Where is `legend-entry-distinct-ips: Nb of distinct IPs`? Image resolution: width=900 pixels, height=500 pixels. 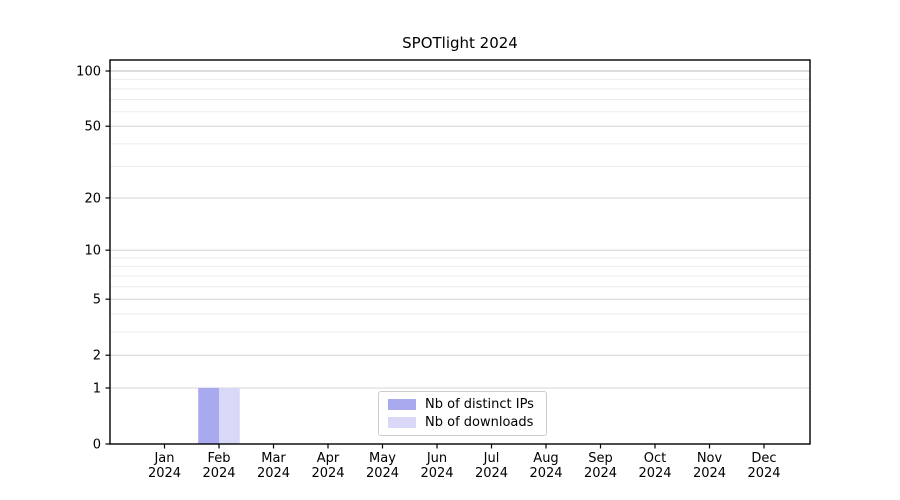 legend-entry-distinct-ips: Nb of distinct IPs is located at coordinates (462, 404).